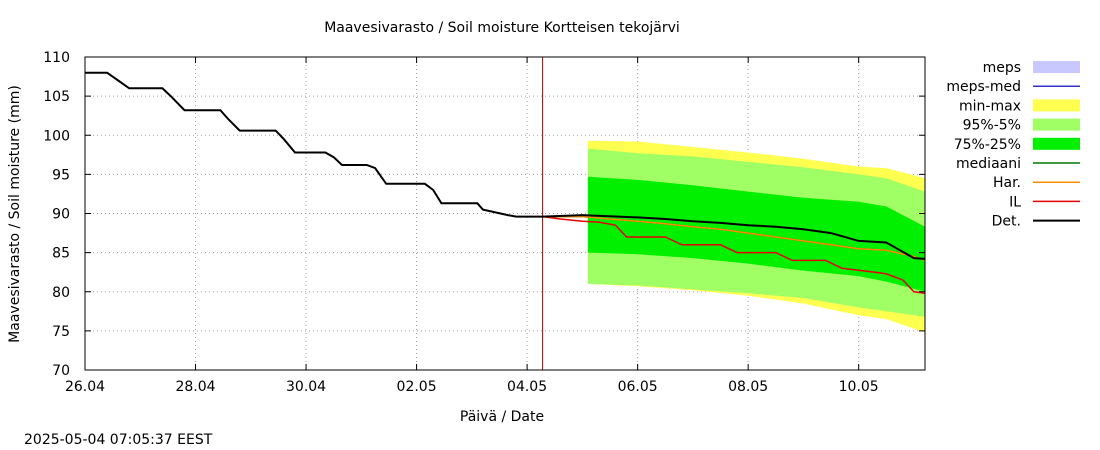 Image resolution: width=1100 pixels, height=450 pixels. What do you see at coordinates (56, 136) in the screenshot?
I see `y-tick-label: 100` at bounding box center [56, 136].